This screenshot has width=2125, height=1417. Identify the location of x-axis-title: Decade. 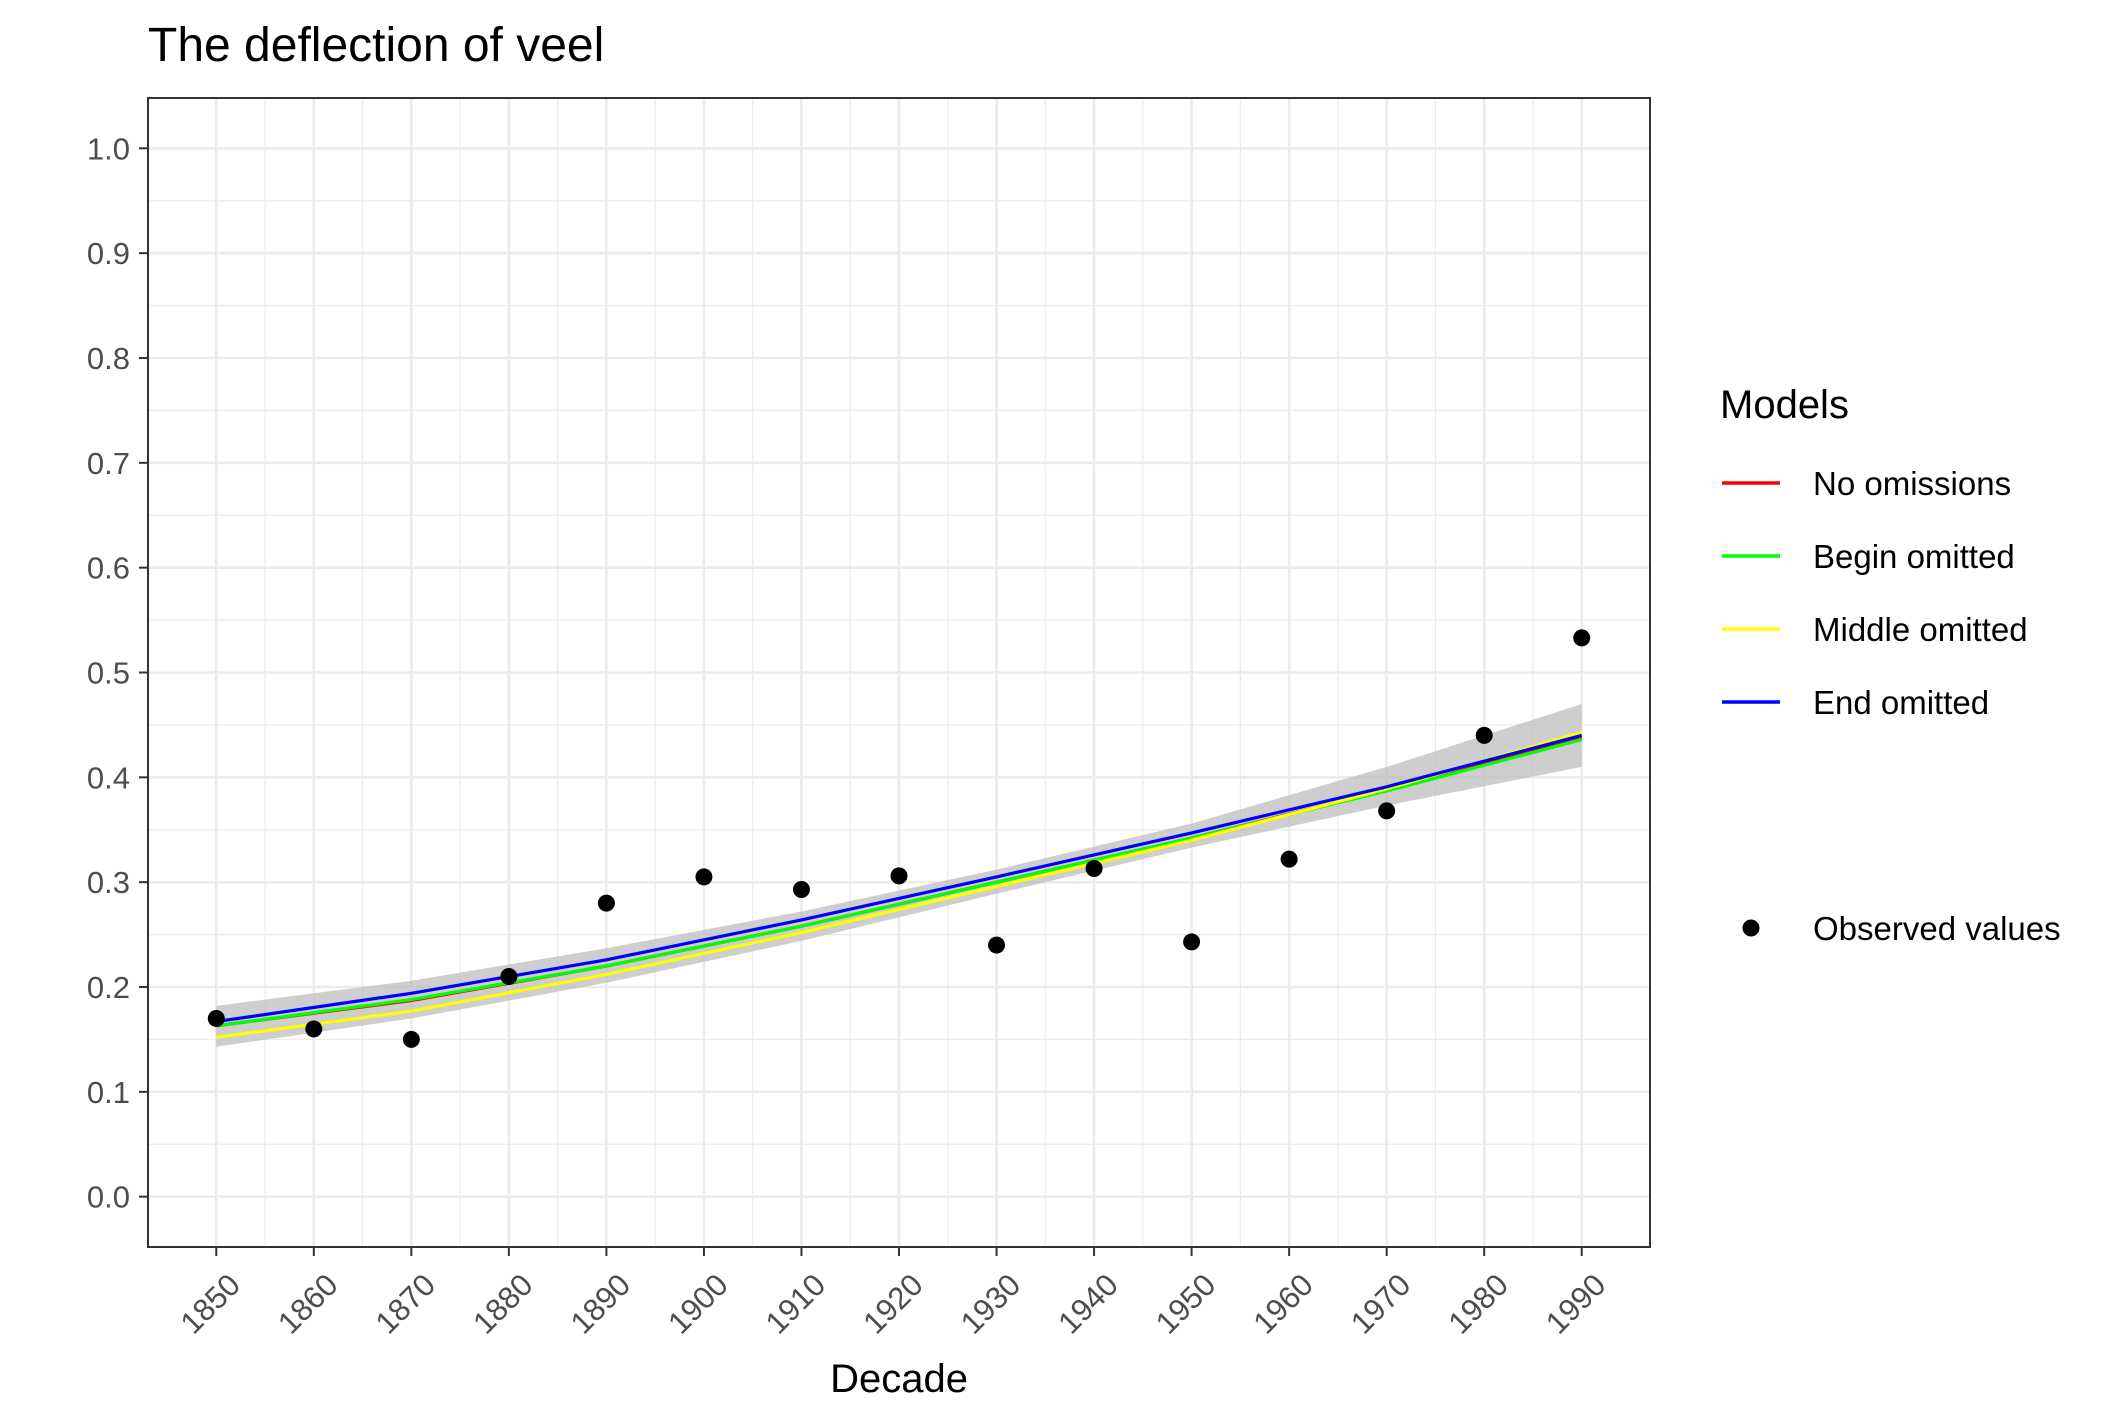
(899, 1379).